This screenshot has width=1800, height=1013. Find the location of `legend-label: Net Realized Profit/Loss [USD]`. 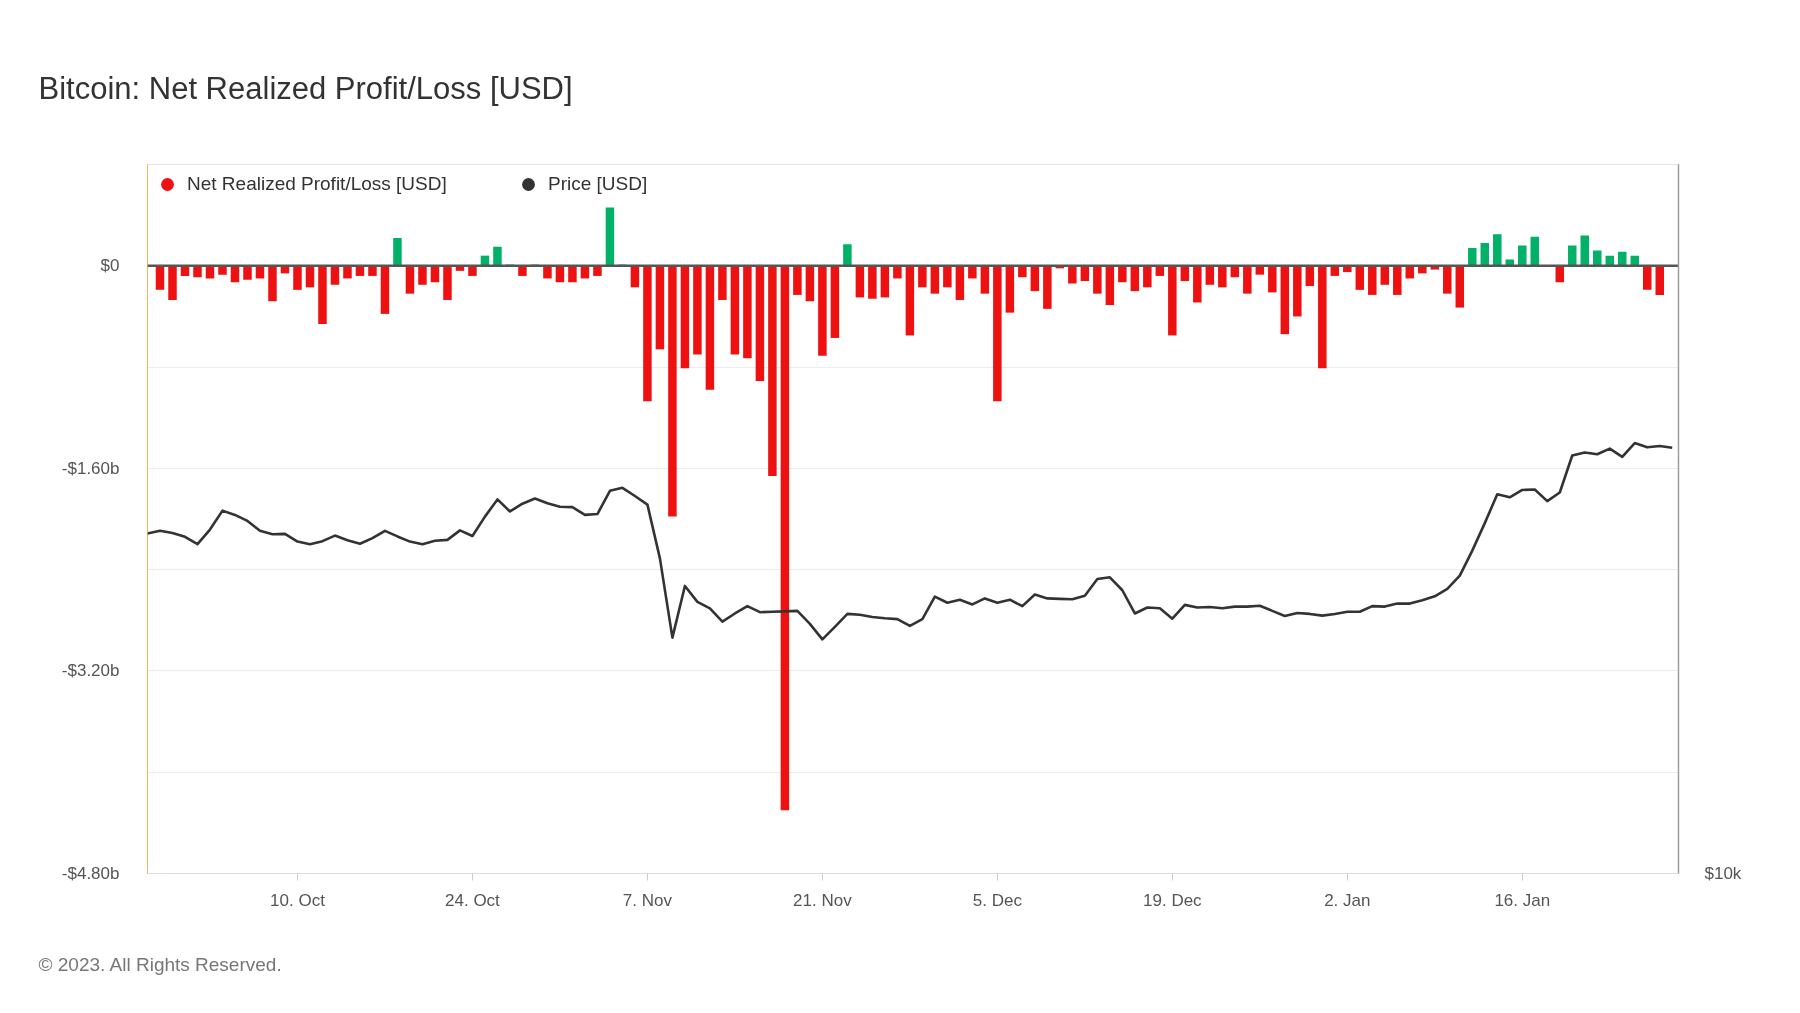

legend-label: Net Realized Profit/Loss [USD] is located at coordinates (317, 184).